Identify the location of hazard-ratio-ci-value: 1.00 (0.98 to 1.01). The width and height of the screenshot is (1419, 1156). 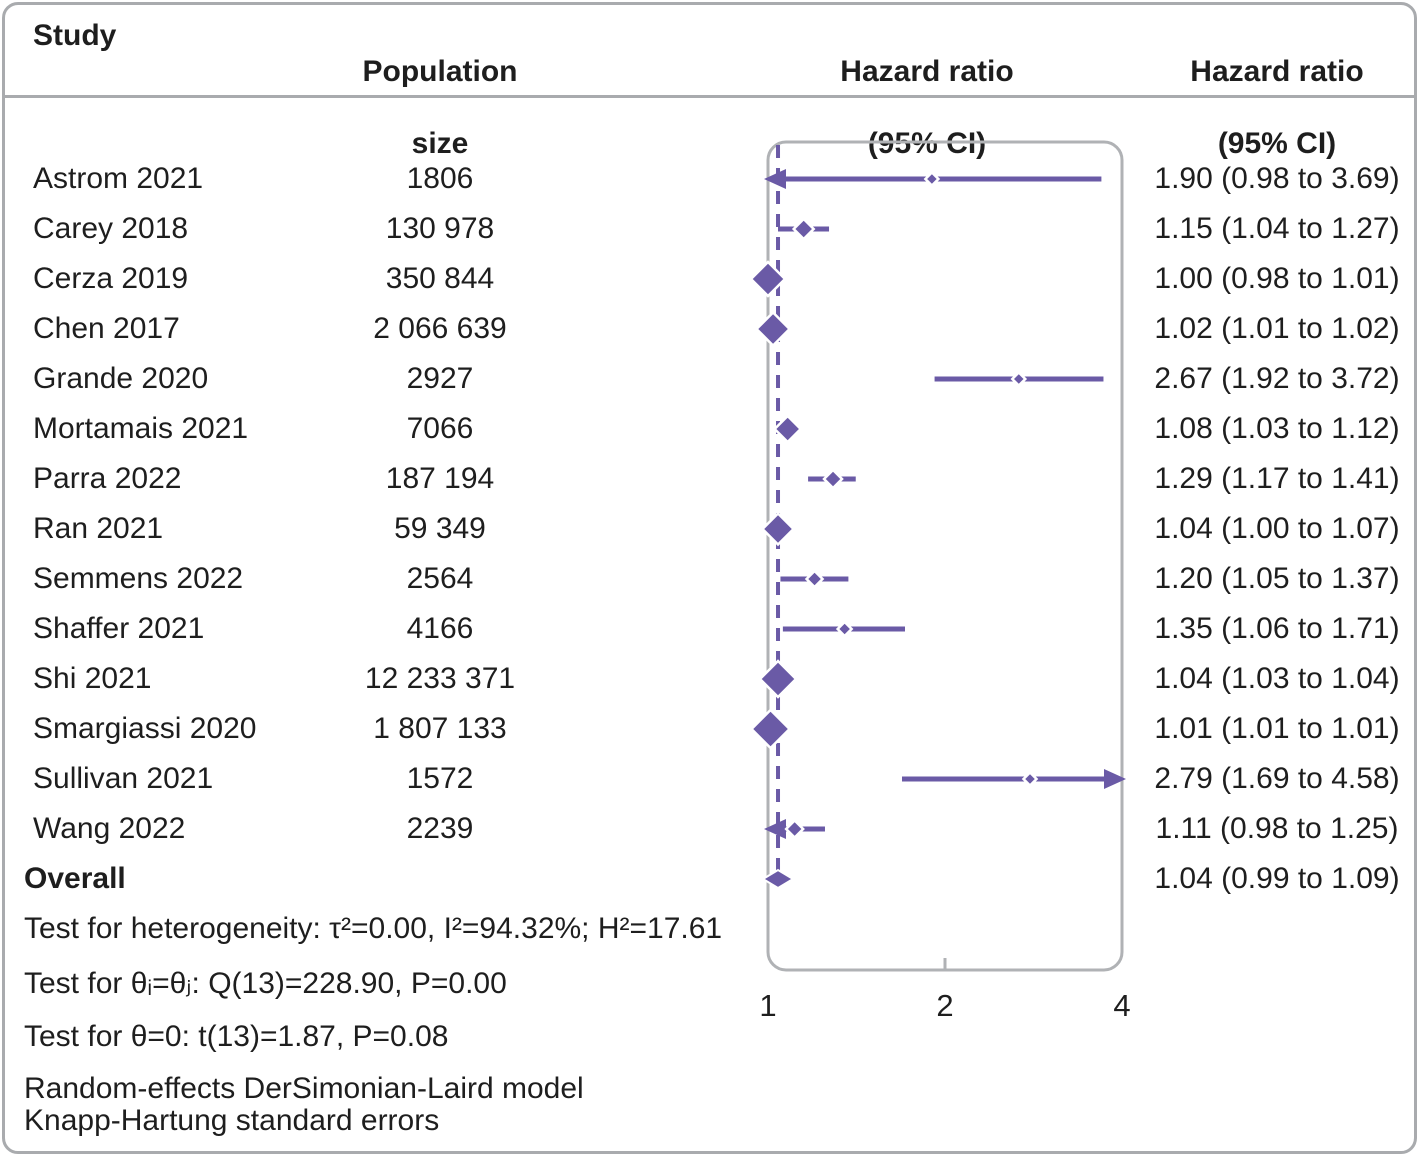
(1277, 278).